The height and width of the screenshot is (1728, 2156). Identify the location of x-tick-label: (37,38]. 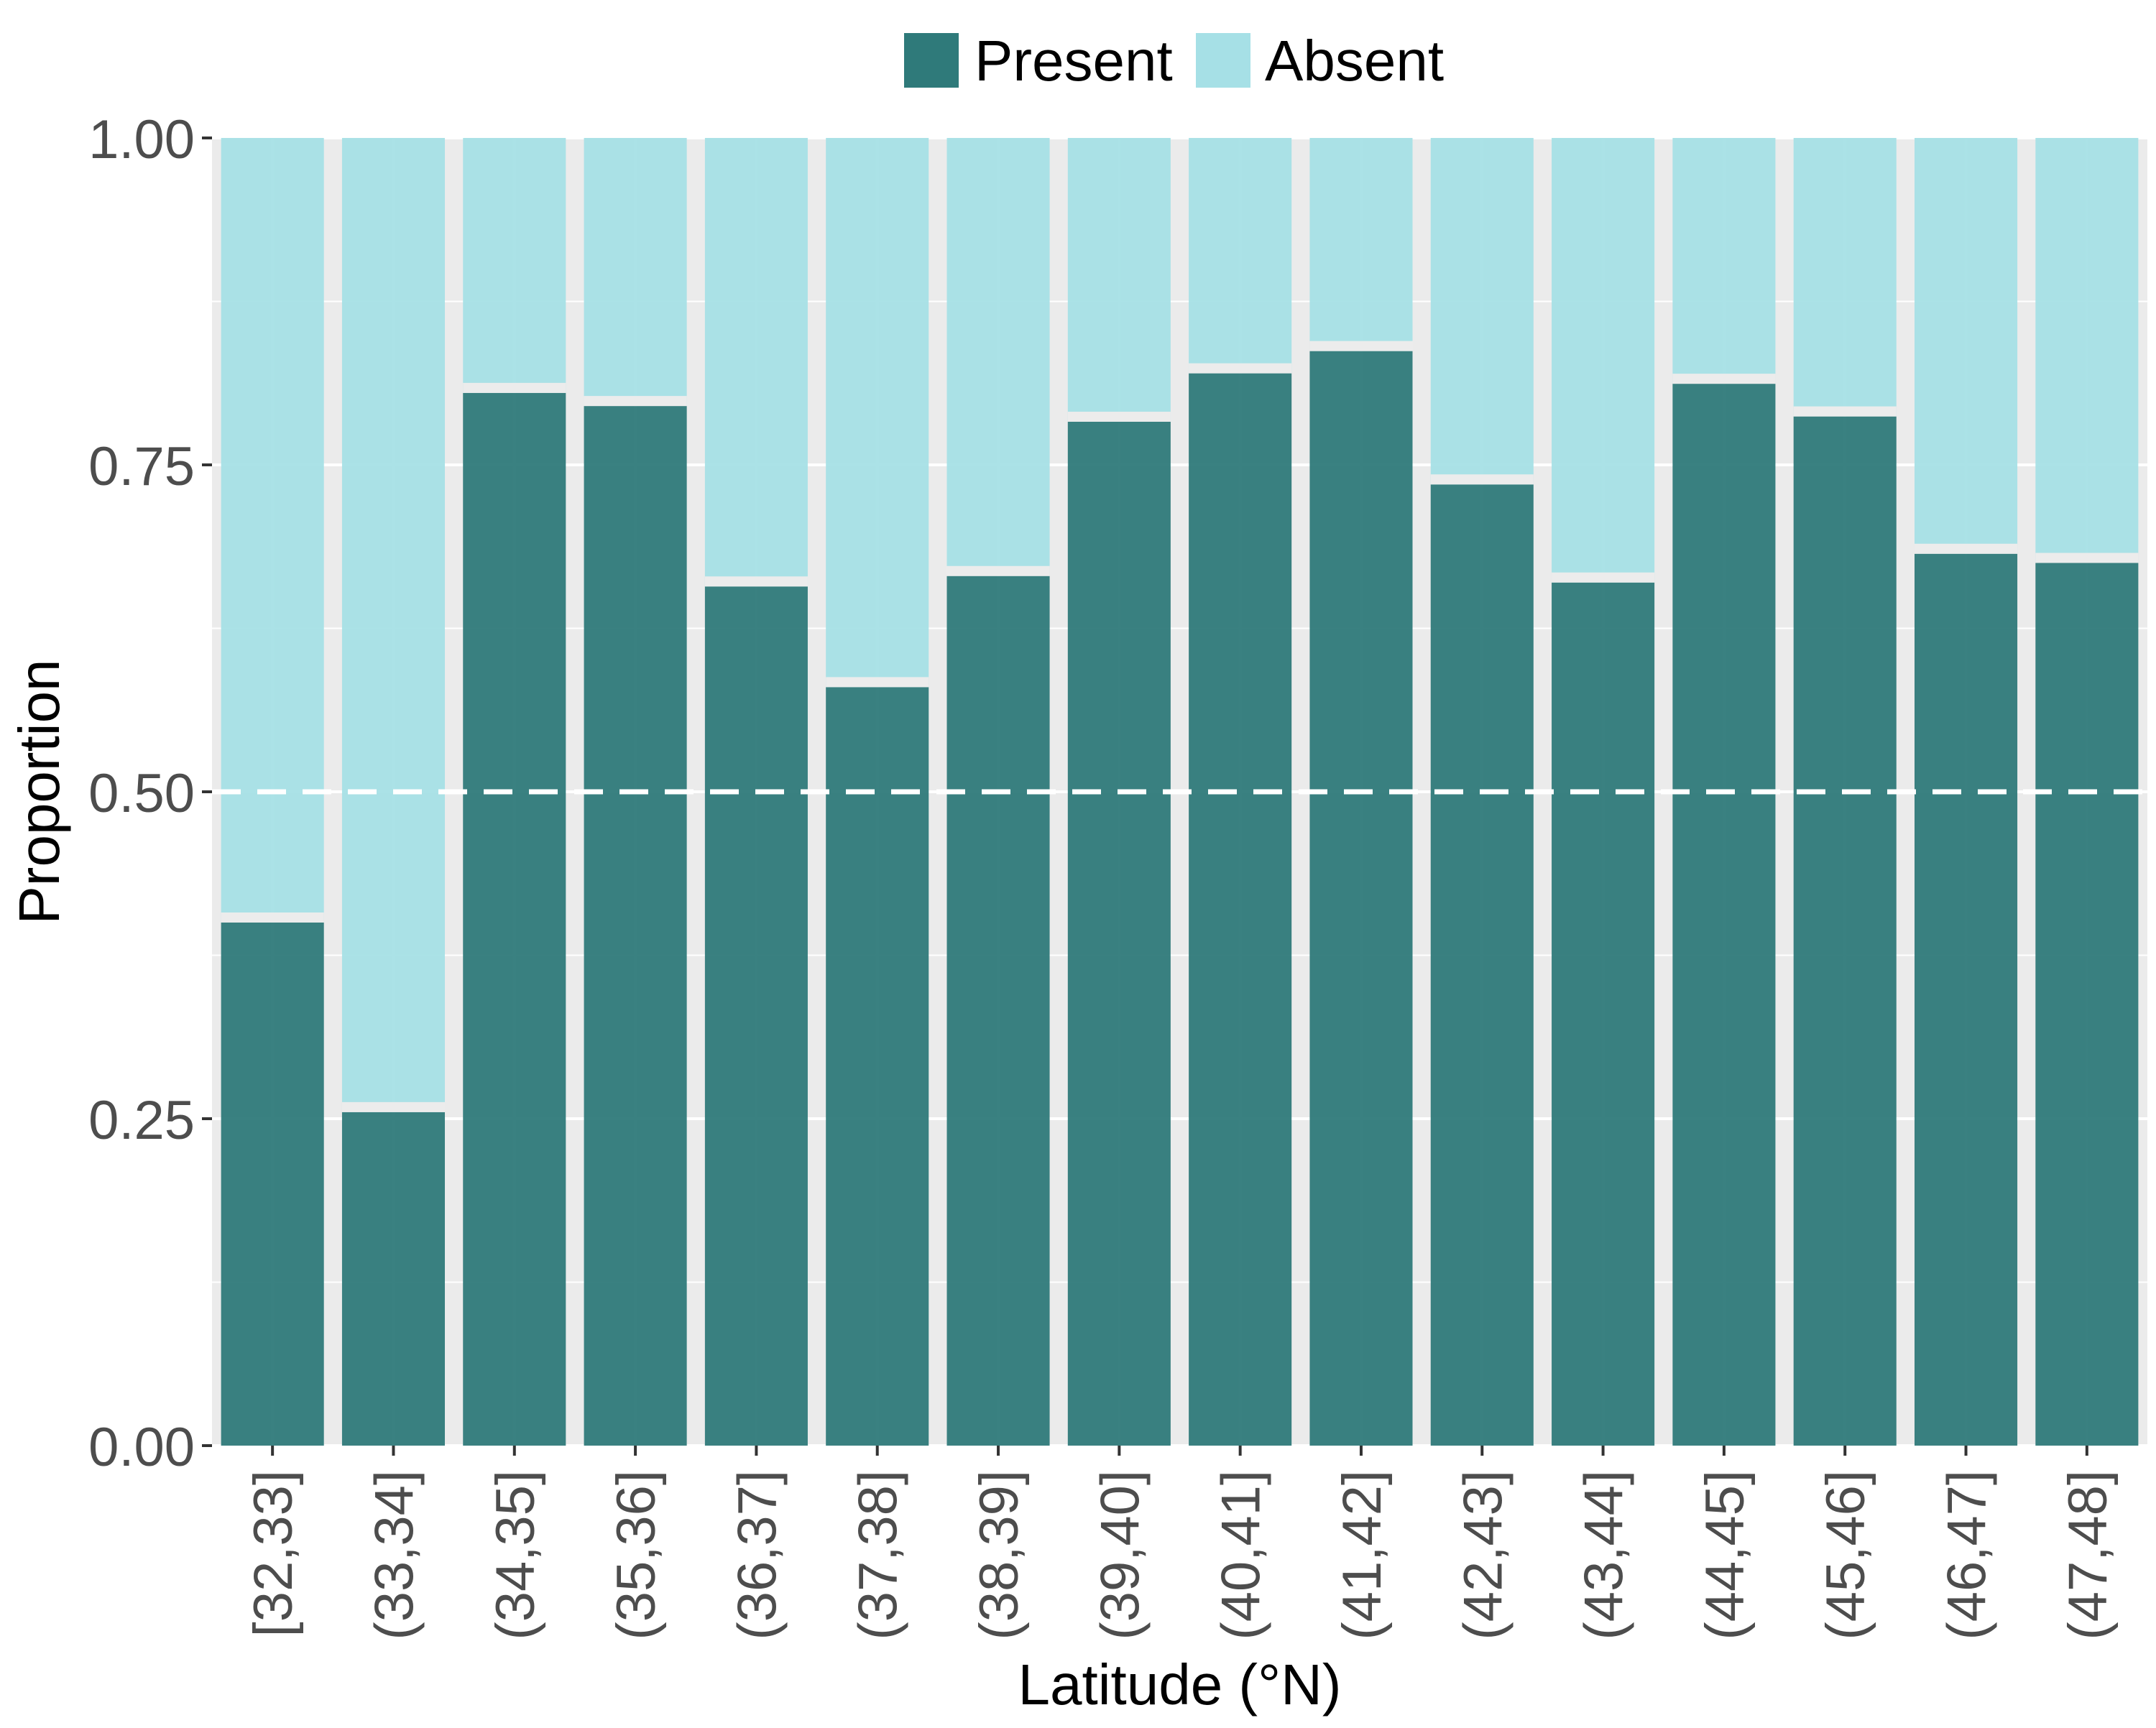
(878, 1555).